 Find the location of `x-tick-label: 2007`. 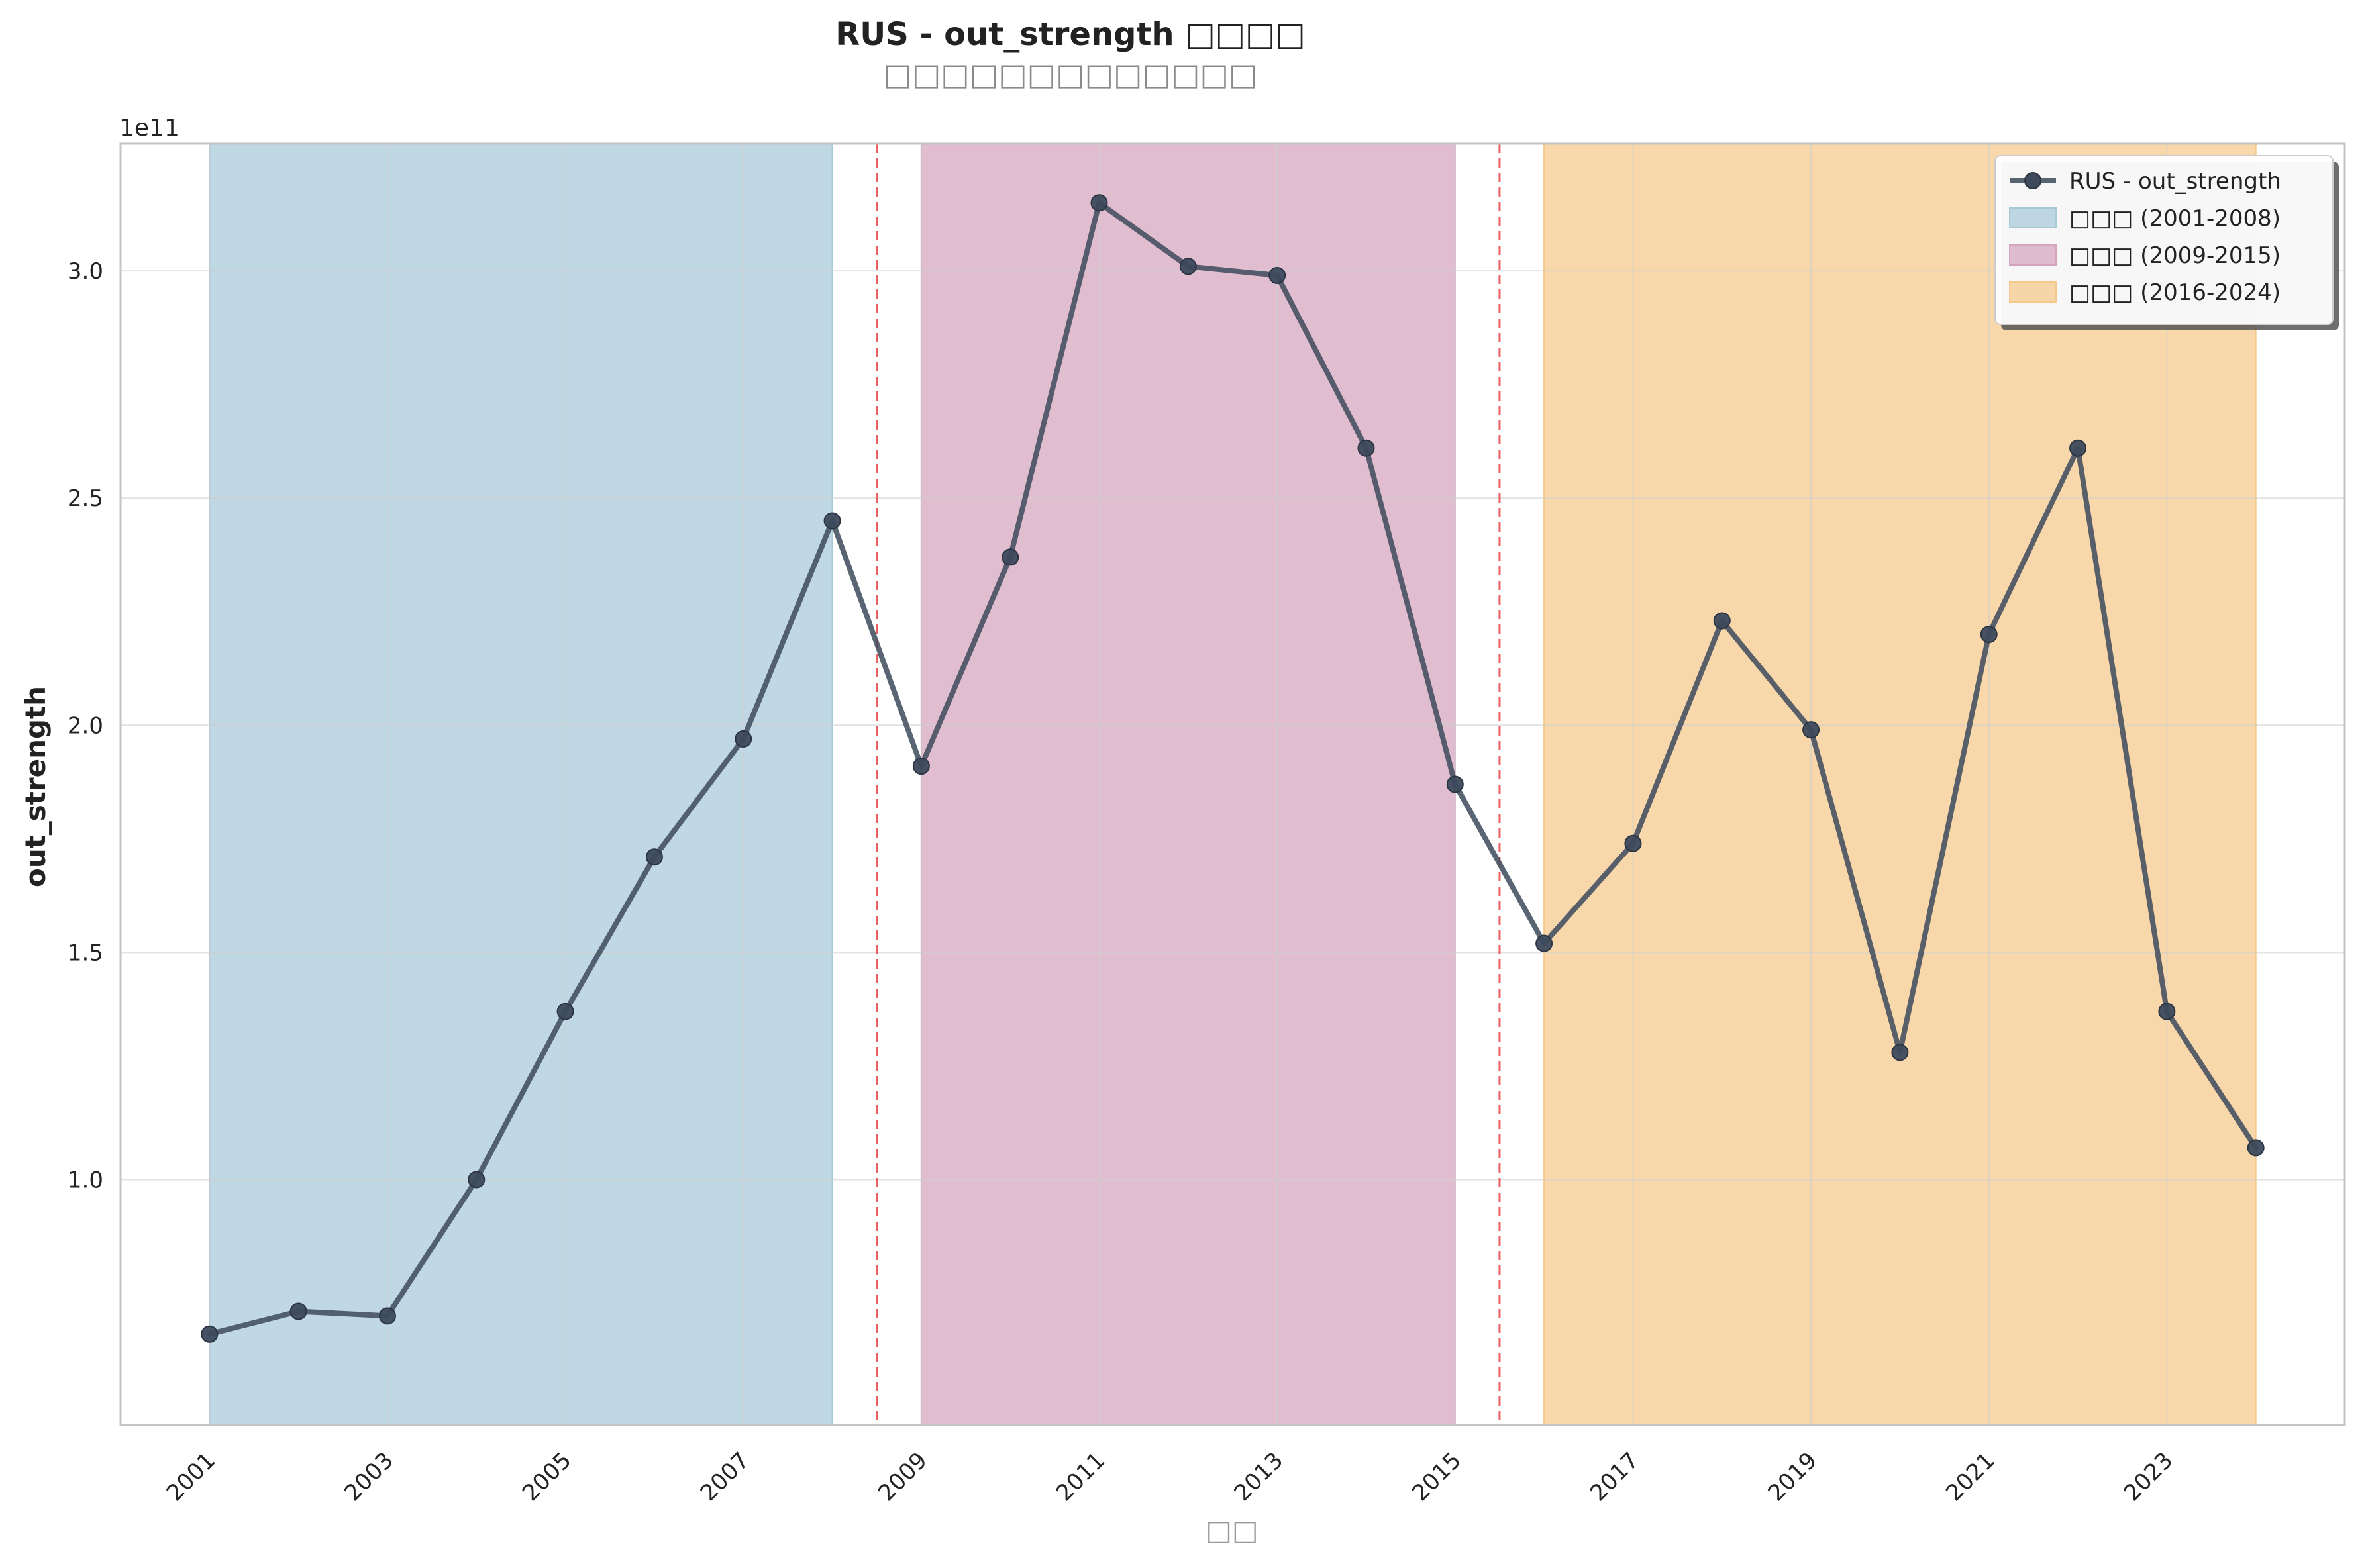

x-tick-label: 2007 is located at coordinates (725, 1476).